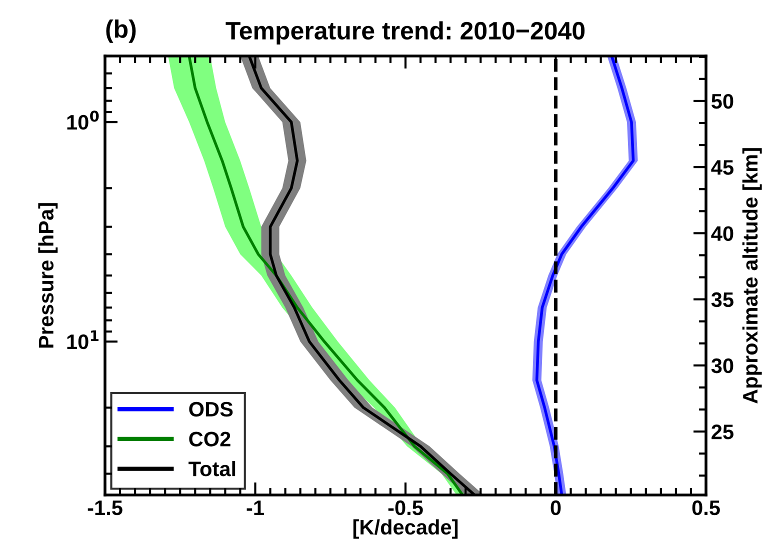 This screenshot has width=774, height=555. Describe the element at coordinates (706, 508) in the screenshot. I see `x-tick-label: 0.5` at that location.